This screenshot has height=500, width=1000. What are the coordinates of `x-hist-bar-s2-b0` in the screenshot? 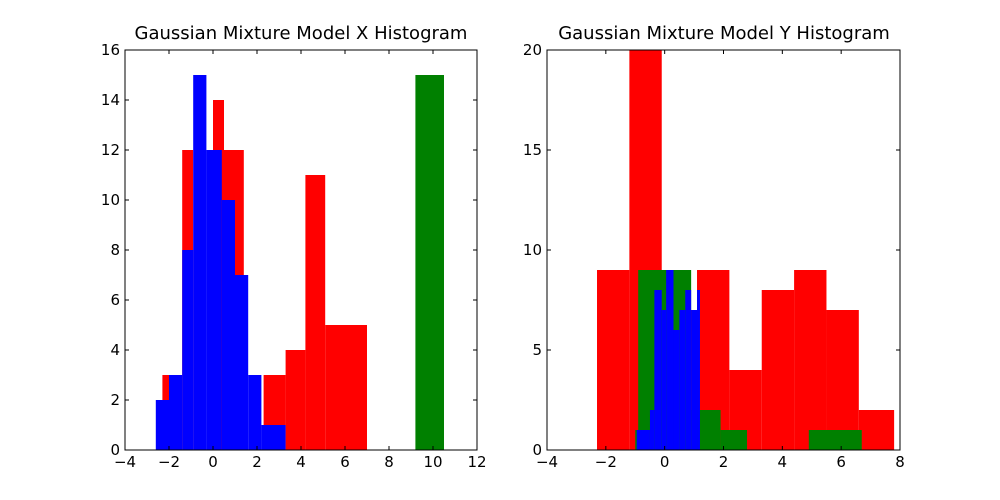 It's located at (162, 425).